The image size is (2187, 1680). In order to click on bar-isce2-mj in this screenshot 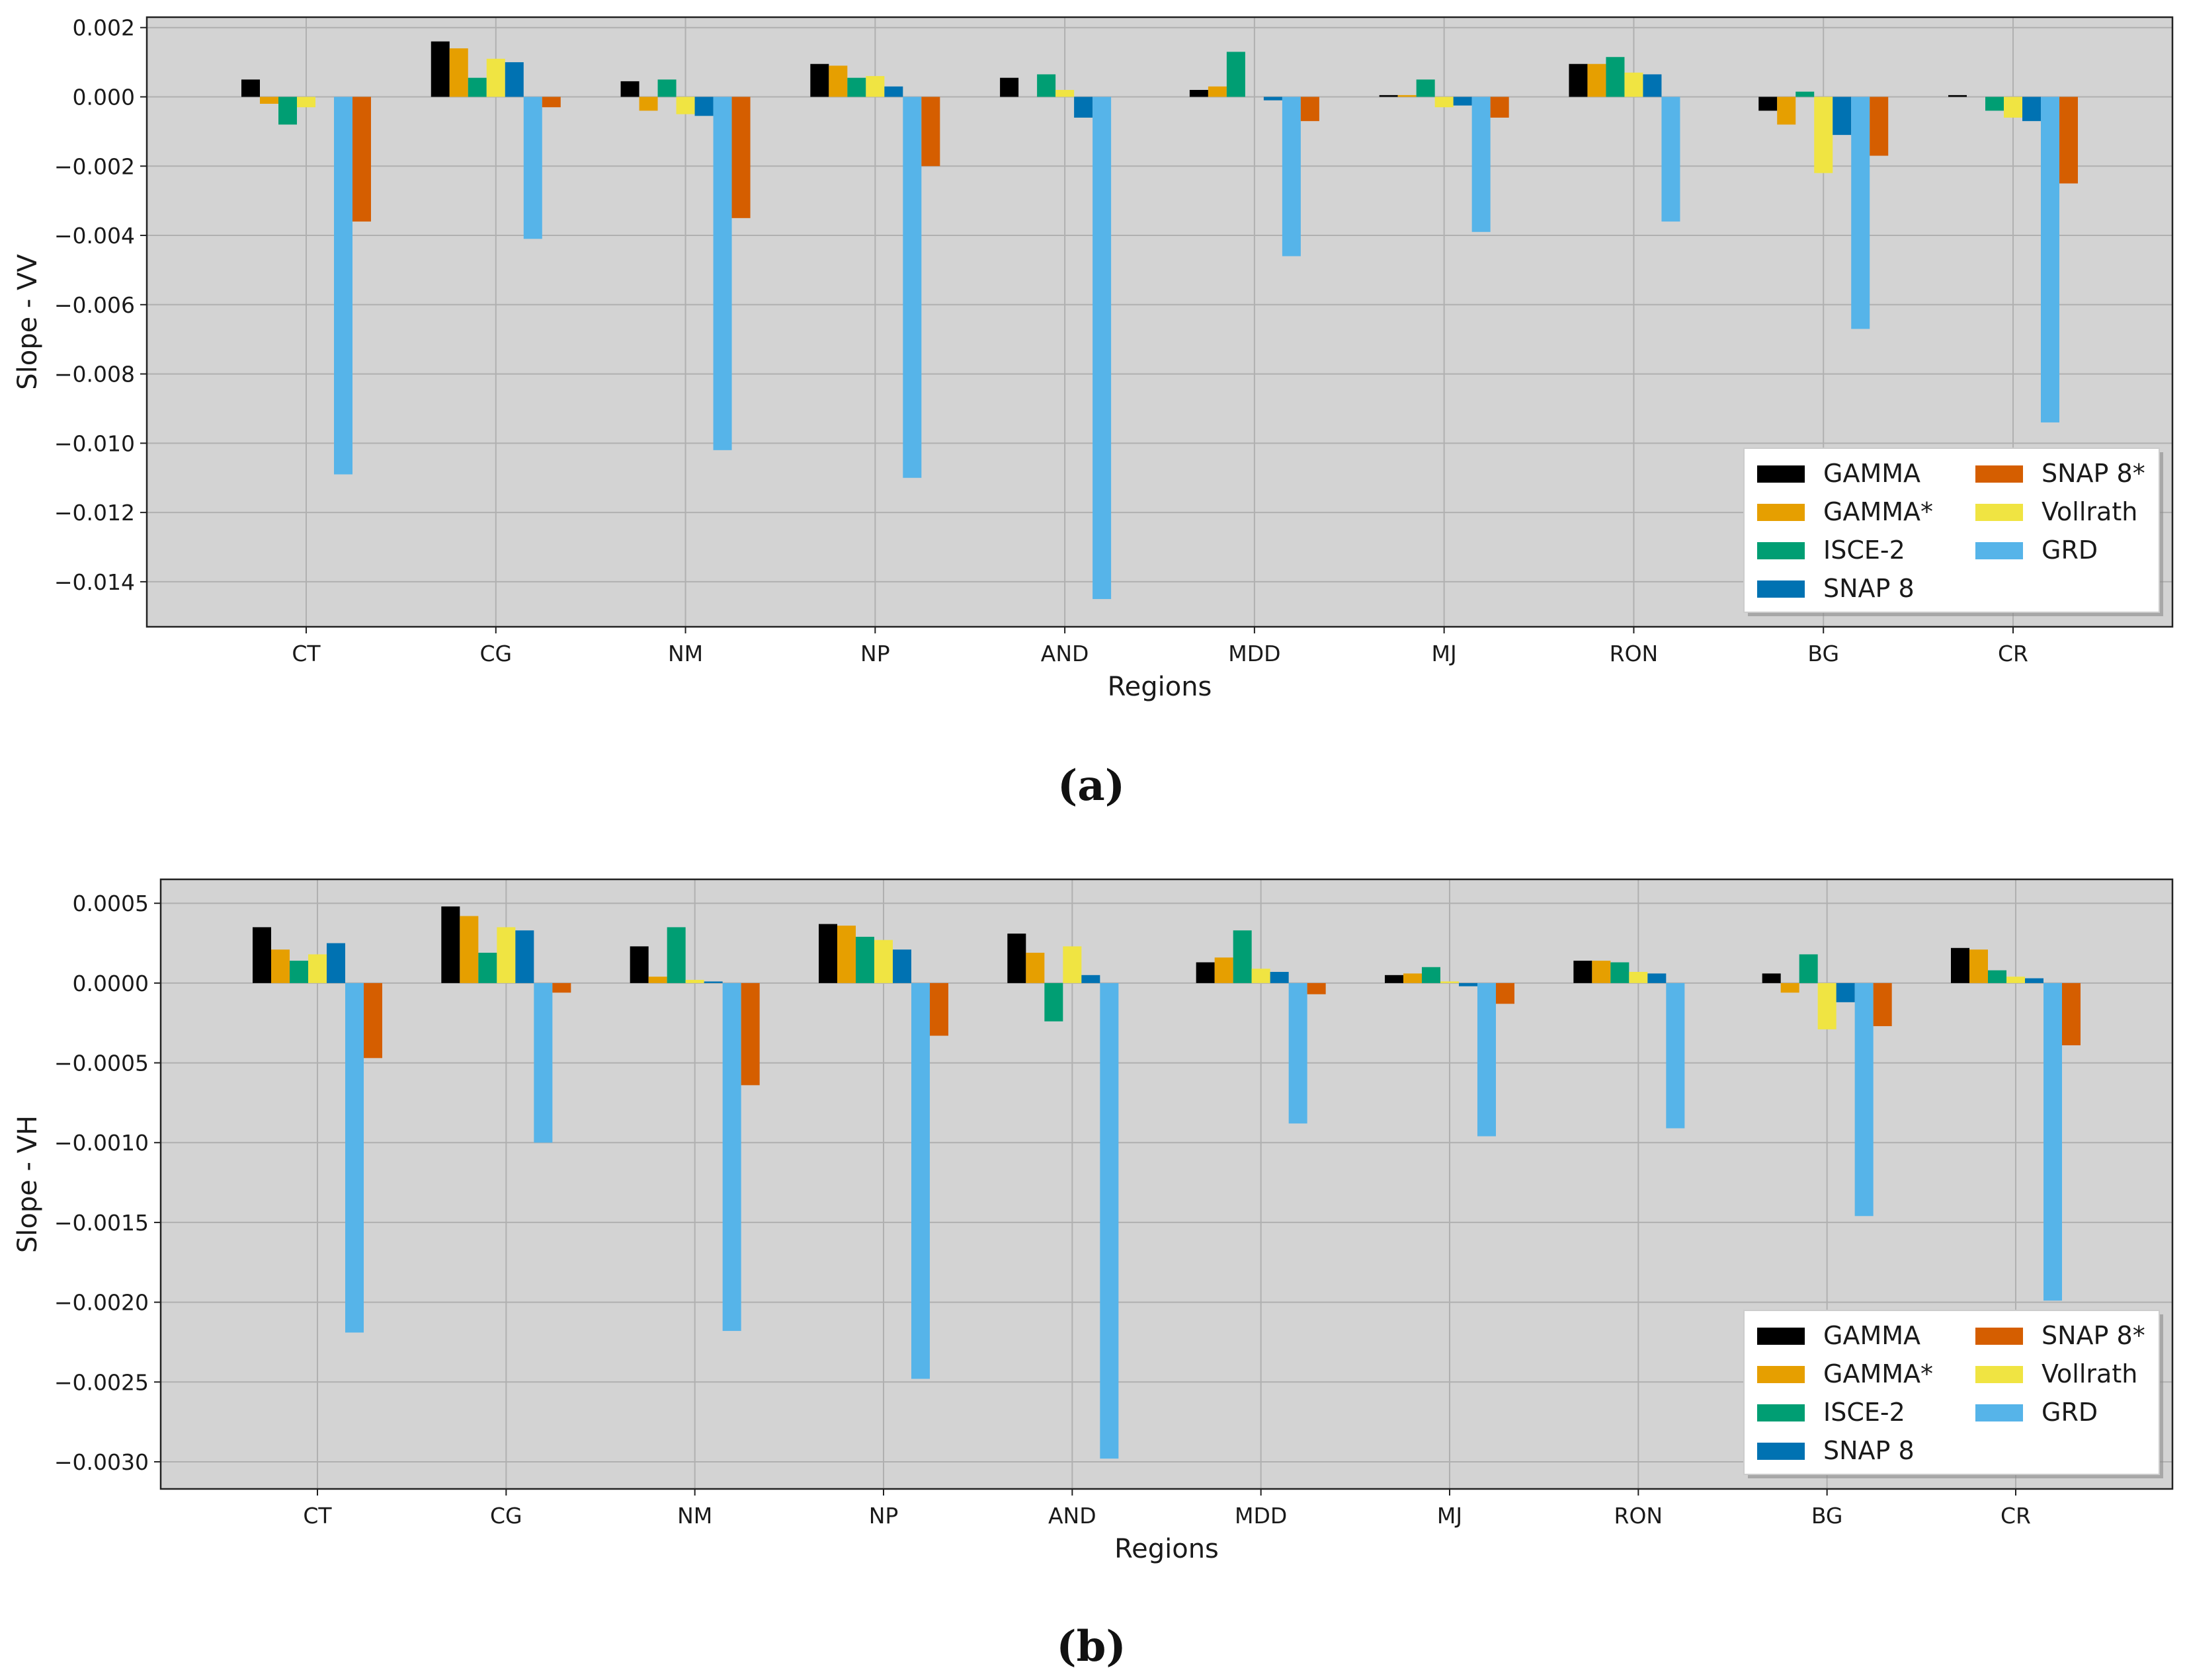, I will do `click(1425, 88)`.